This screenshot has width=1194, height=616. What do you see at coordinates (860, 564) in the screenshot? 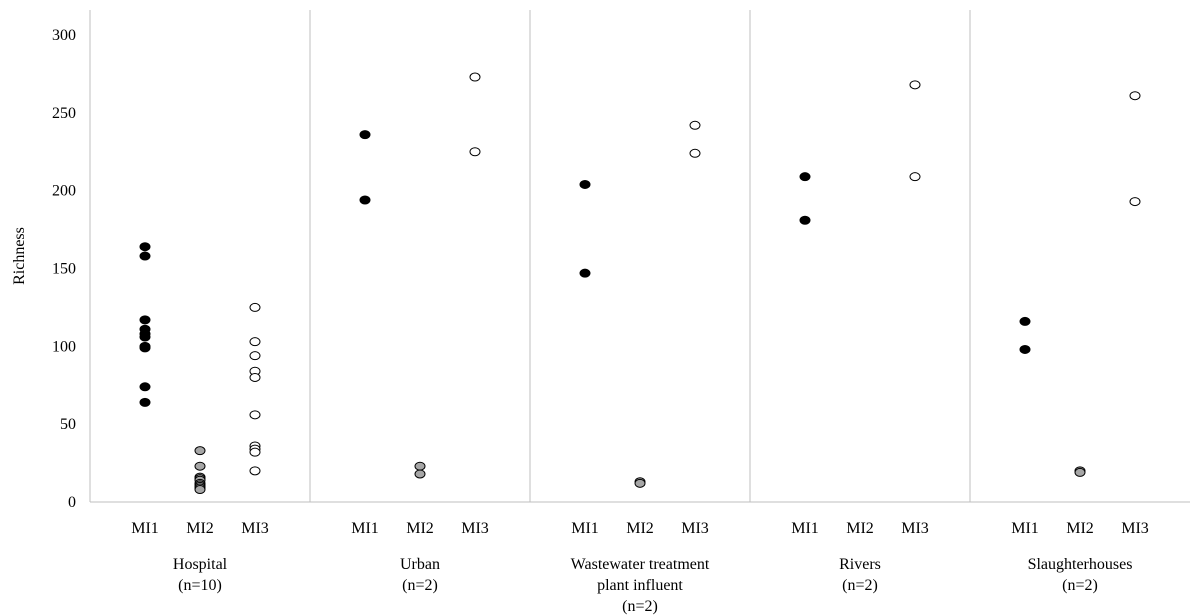
I see `group-label: Rivers` at bounding box center [860, 564].